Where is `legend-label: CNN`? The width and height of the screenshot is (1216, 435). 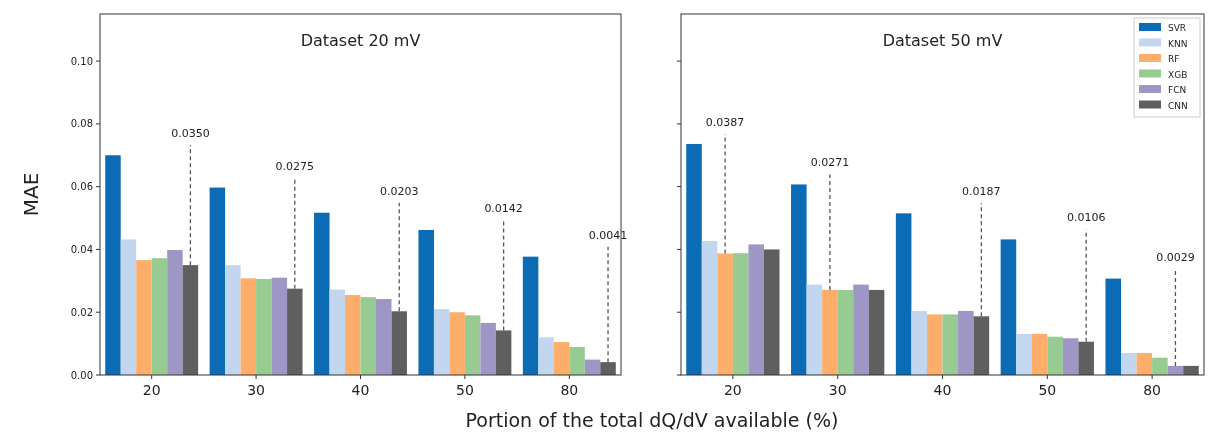
legend-label: CNN is located at coordinates (1178, 105).